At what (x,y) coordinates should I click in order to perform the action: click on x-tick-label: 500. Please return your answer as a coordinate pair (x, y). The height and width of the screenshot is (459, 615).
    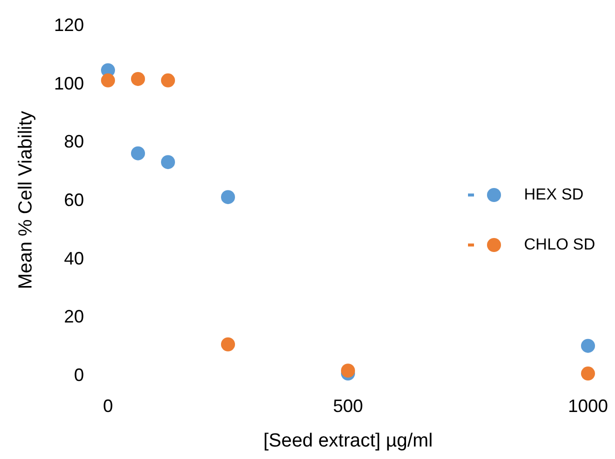
    Looking at the image, I should click on (348, 406).